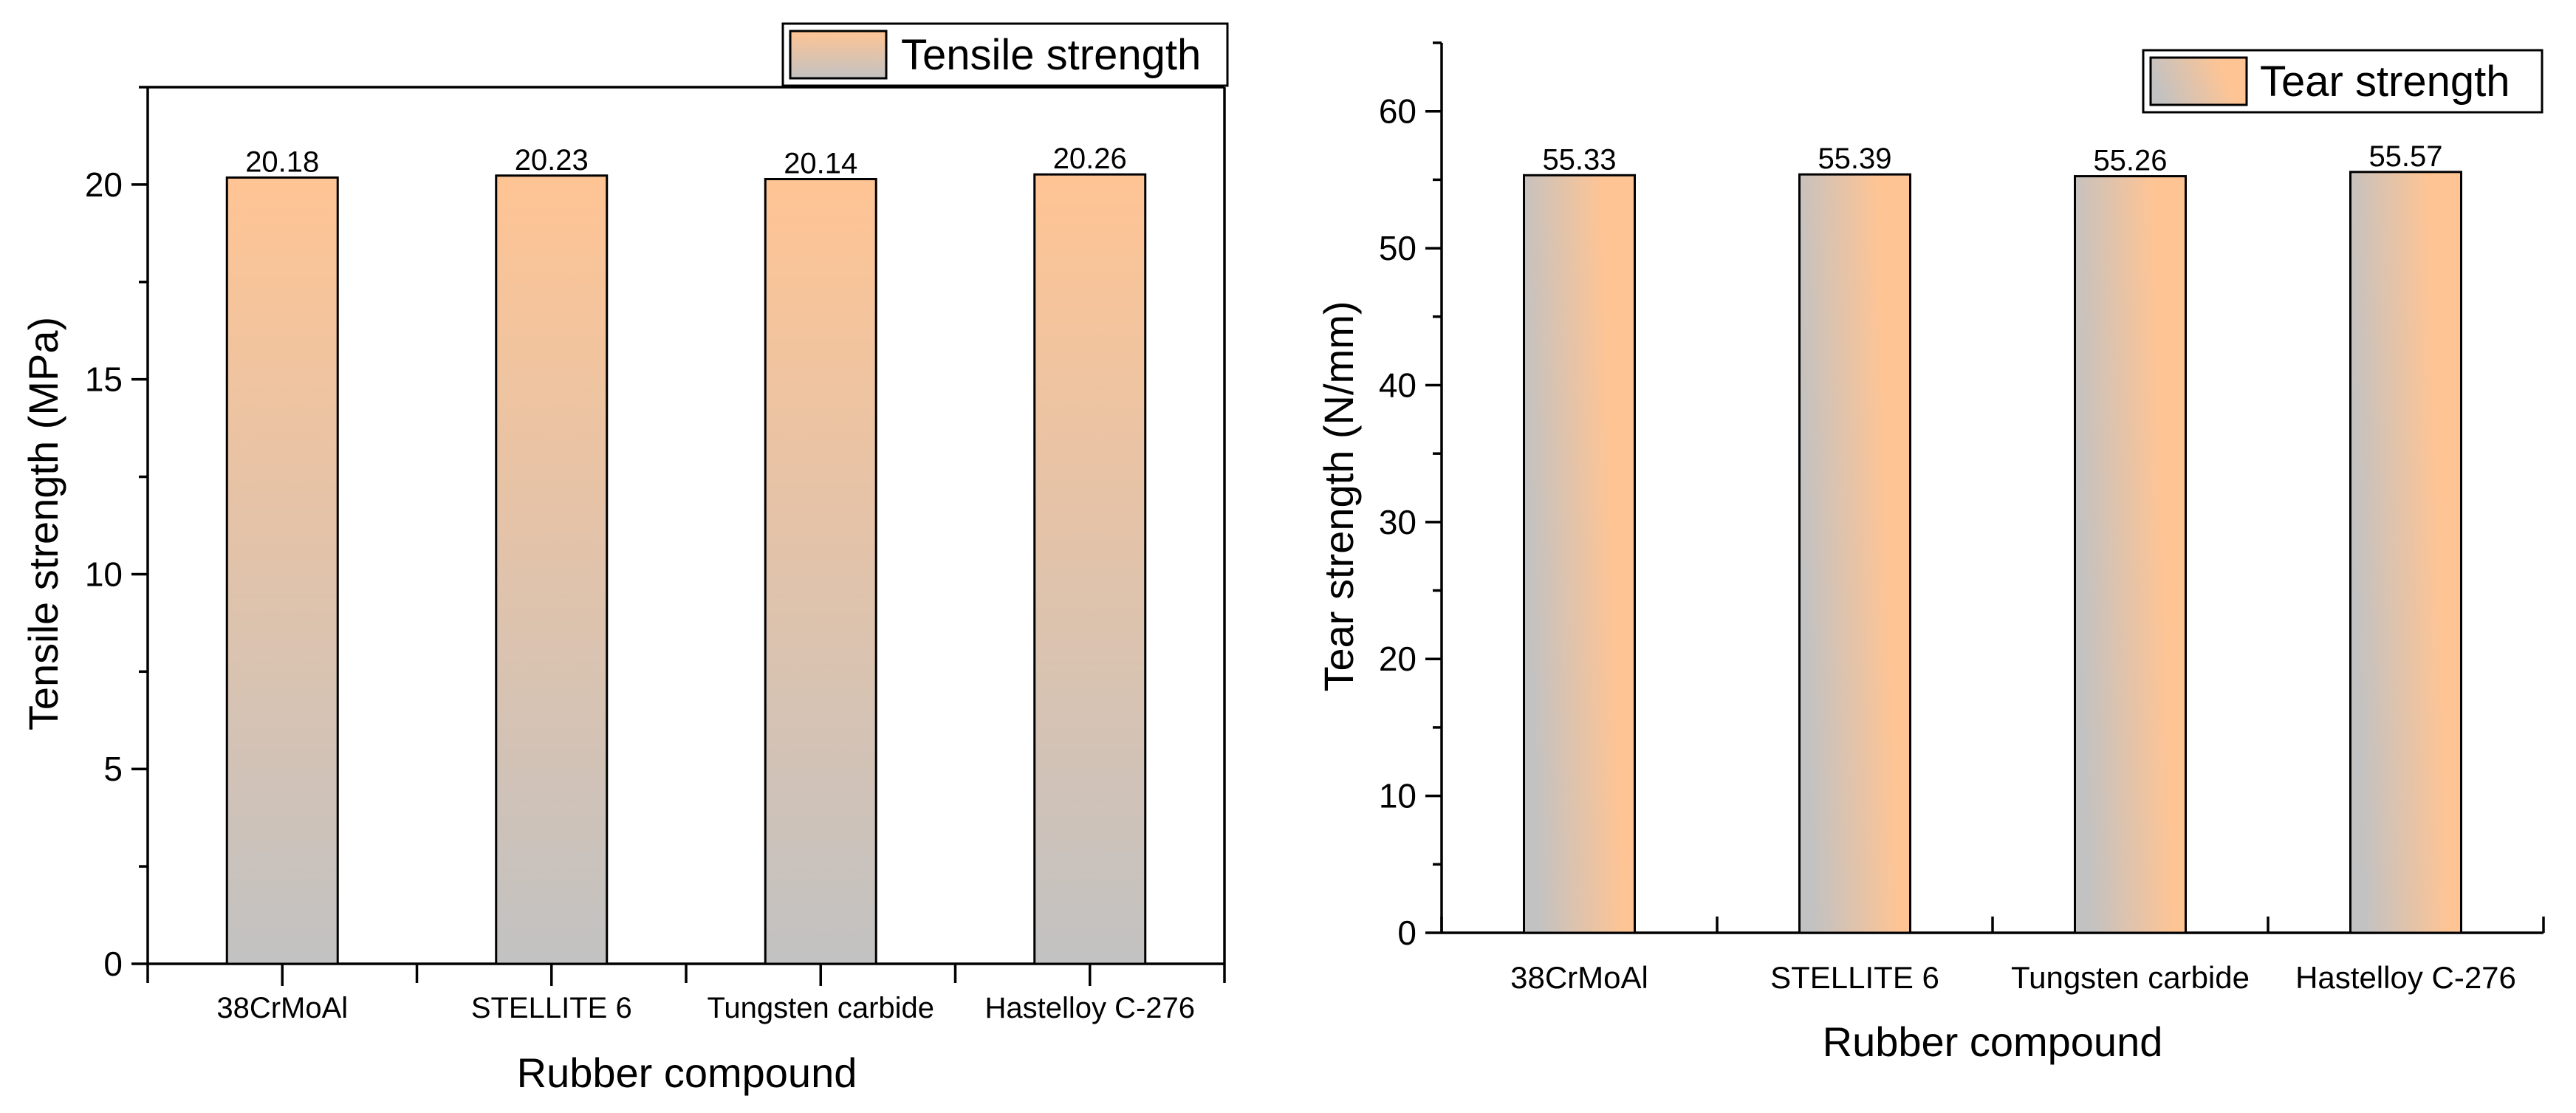 Image resolution: width=2576 pixels, height=1113 pixels. What do you see at coordinates (820, 164) in the screenshot?
I see `tensile-data-label: 20.14` at bounding box center [820, 164].